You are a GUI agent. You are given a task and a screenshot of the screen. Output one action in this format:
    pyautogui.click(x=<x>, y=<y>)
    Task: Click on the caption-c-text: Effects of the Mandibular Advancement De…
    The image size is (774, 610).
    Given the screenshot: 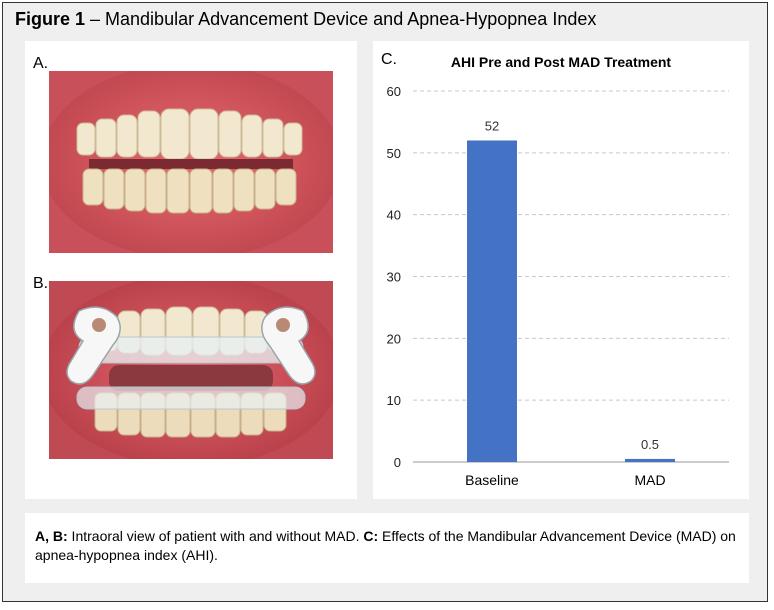 What is the action you would take?
    pyautogui.click(x=385, y=545)
    